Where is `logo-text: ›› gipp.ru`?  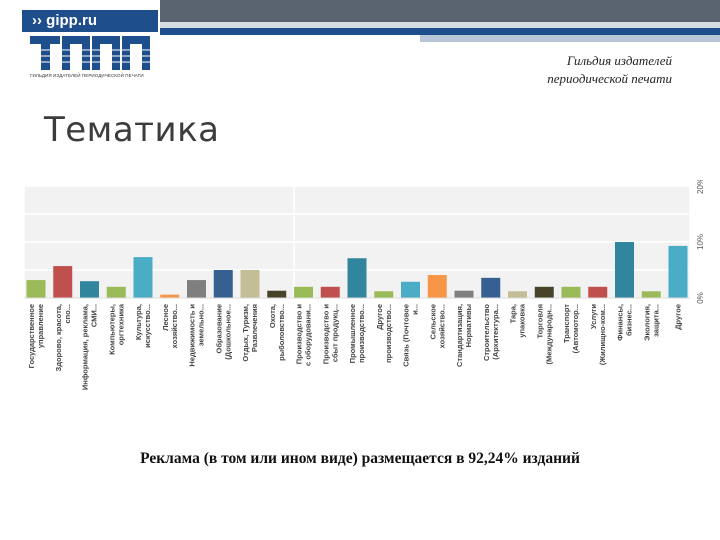
logo-text: ›› gipp.ru is located at coordinates (90, 21).